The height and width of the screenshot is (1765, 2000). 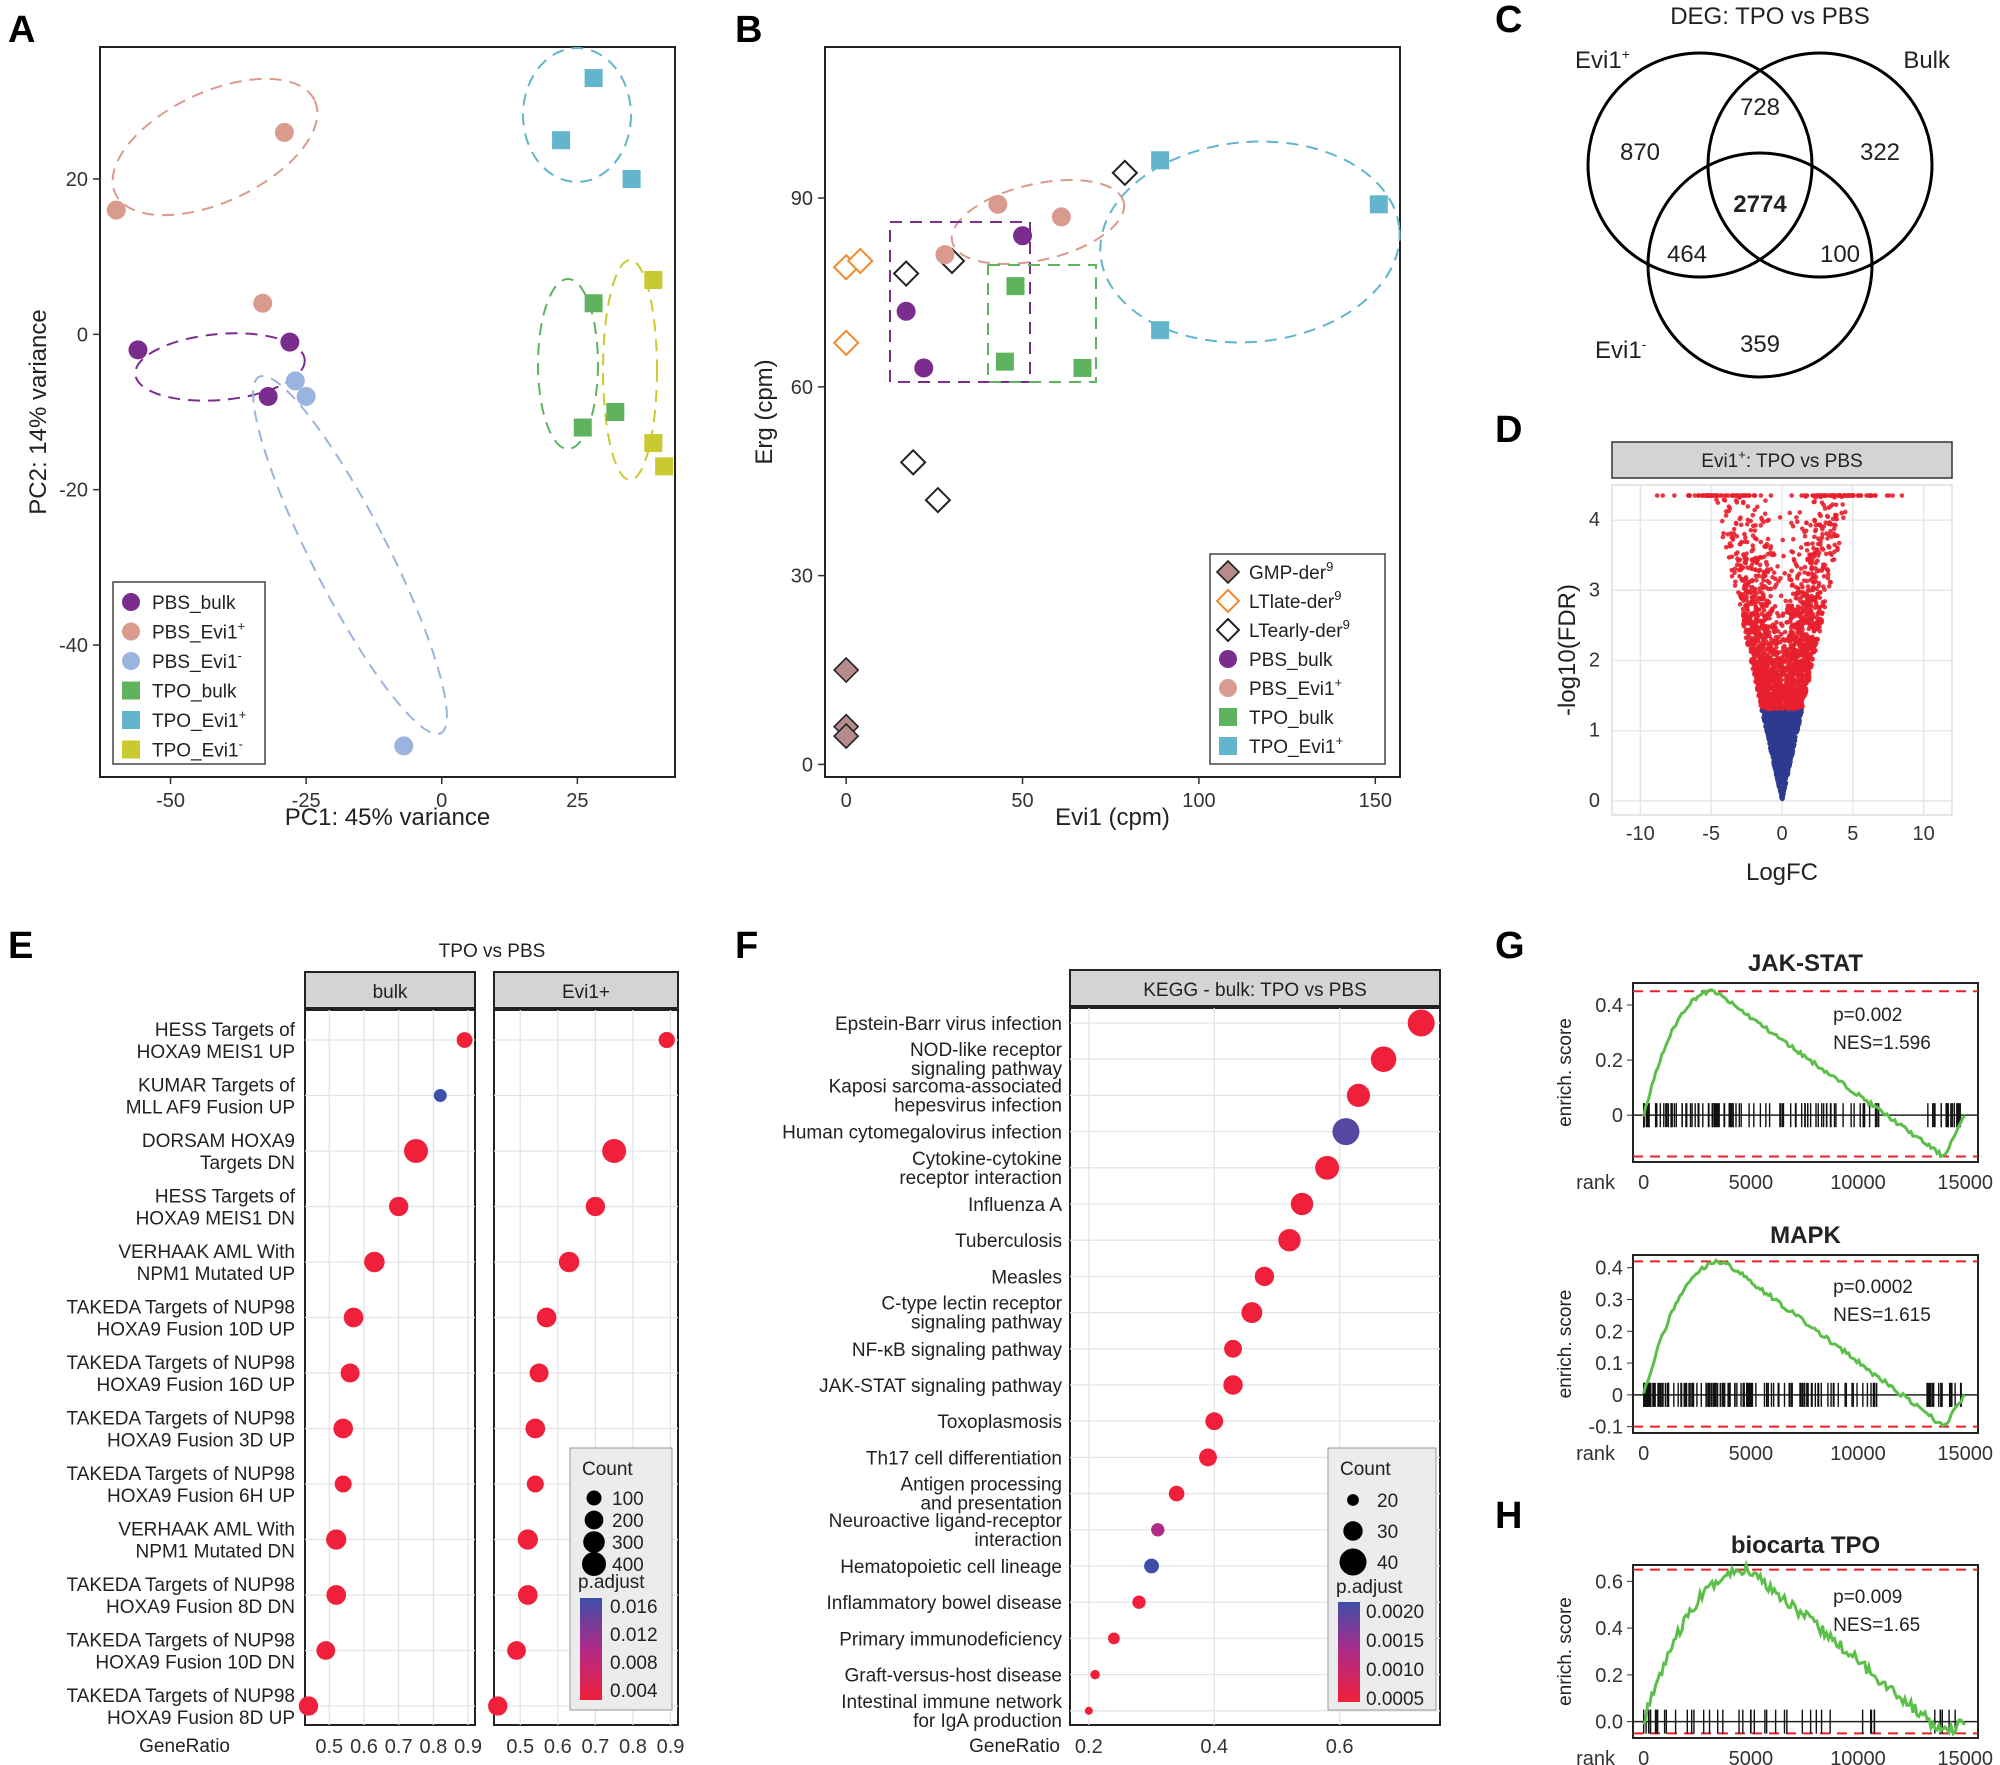 What do you see at coordinates (960, 302) in the screenshot?
I see `box-pbs-bulk` at bounding box center [960, 302].